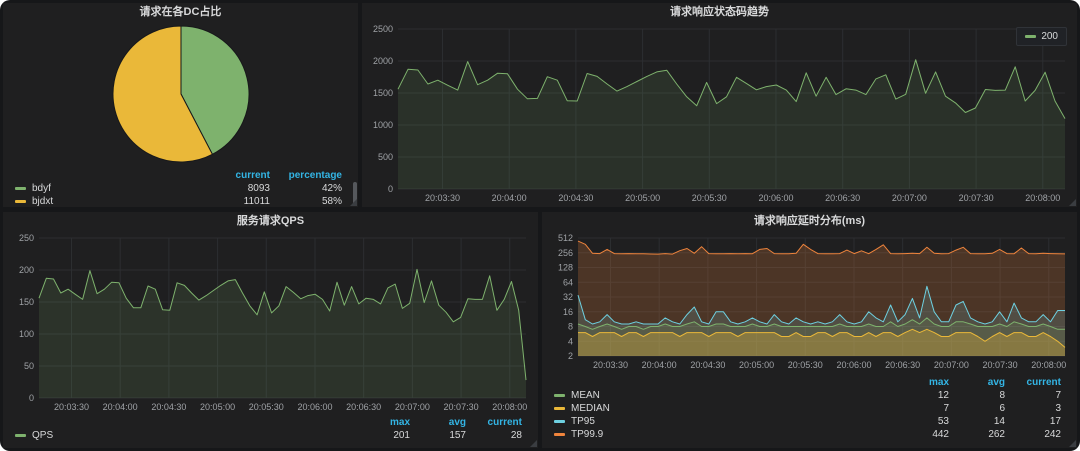  I want to click on legend-scrollbar, so click(355, 193).